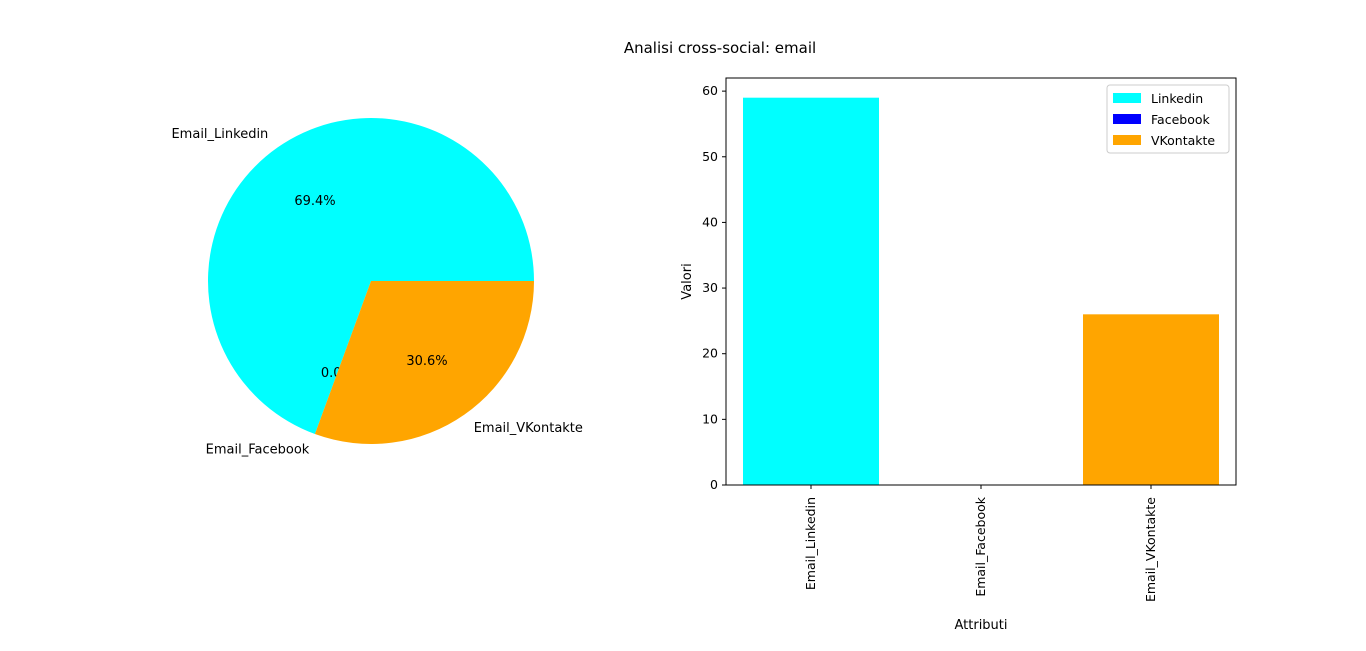 This screenshot has width=1366, height=651. What do you see at coordinates (314, 201) in the screenshot?
I see `pie-percent-email-linkedin: 69.4%` at bounding box center [314, 201].